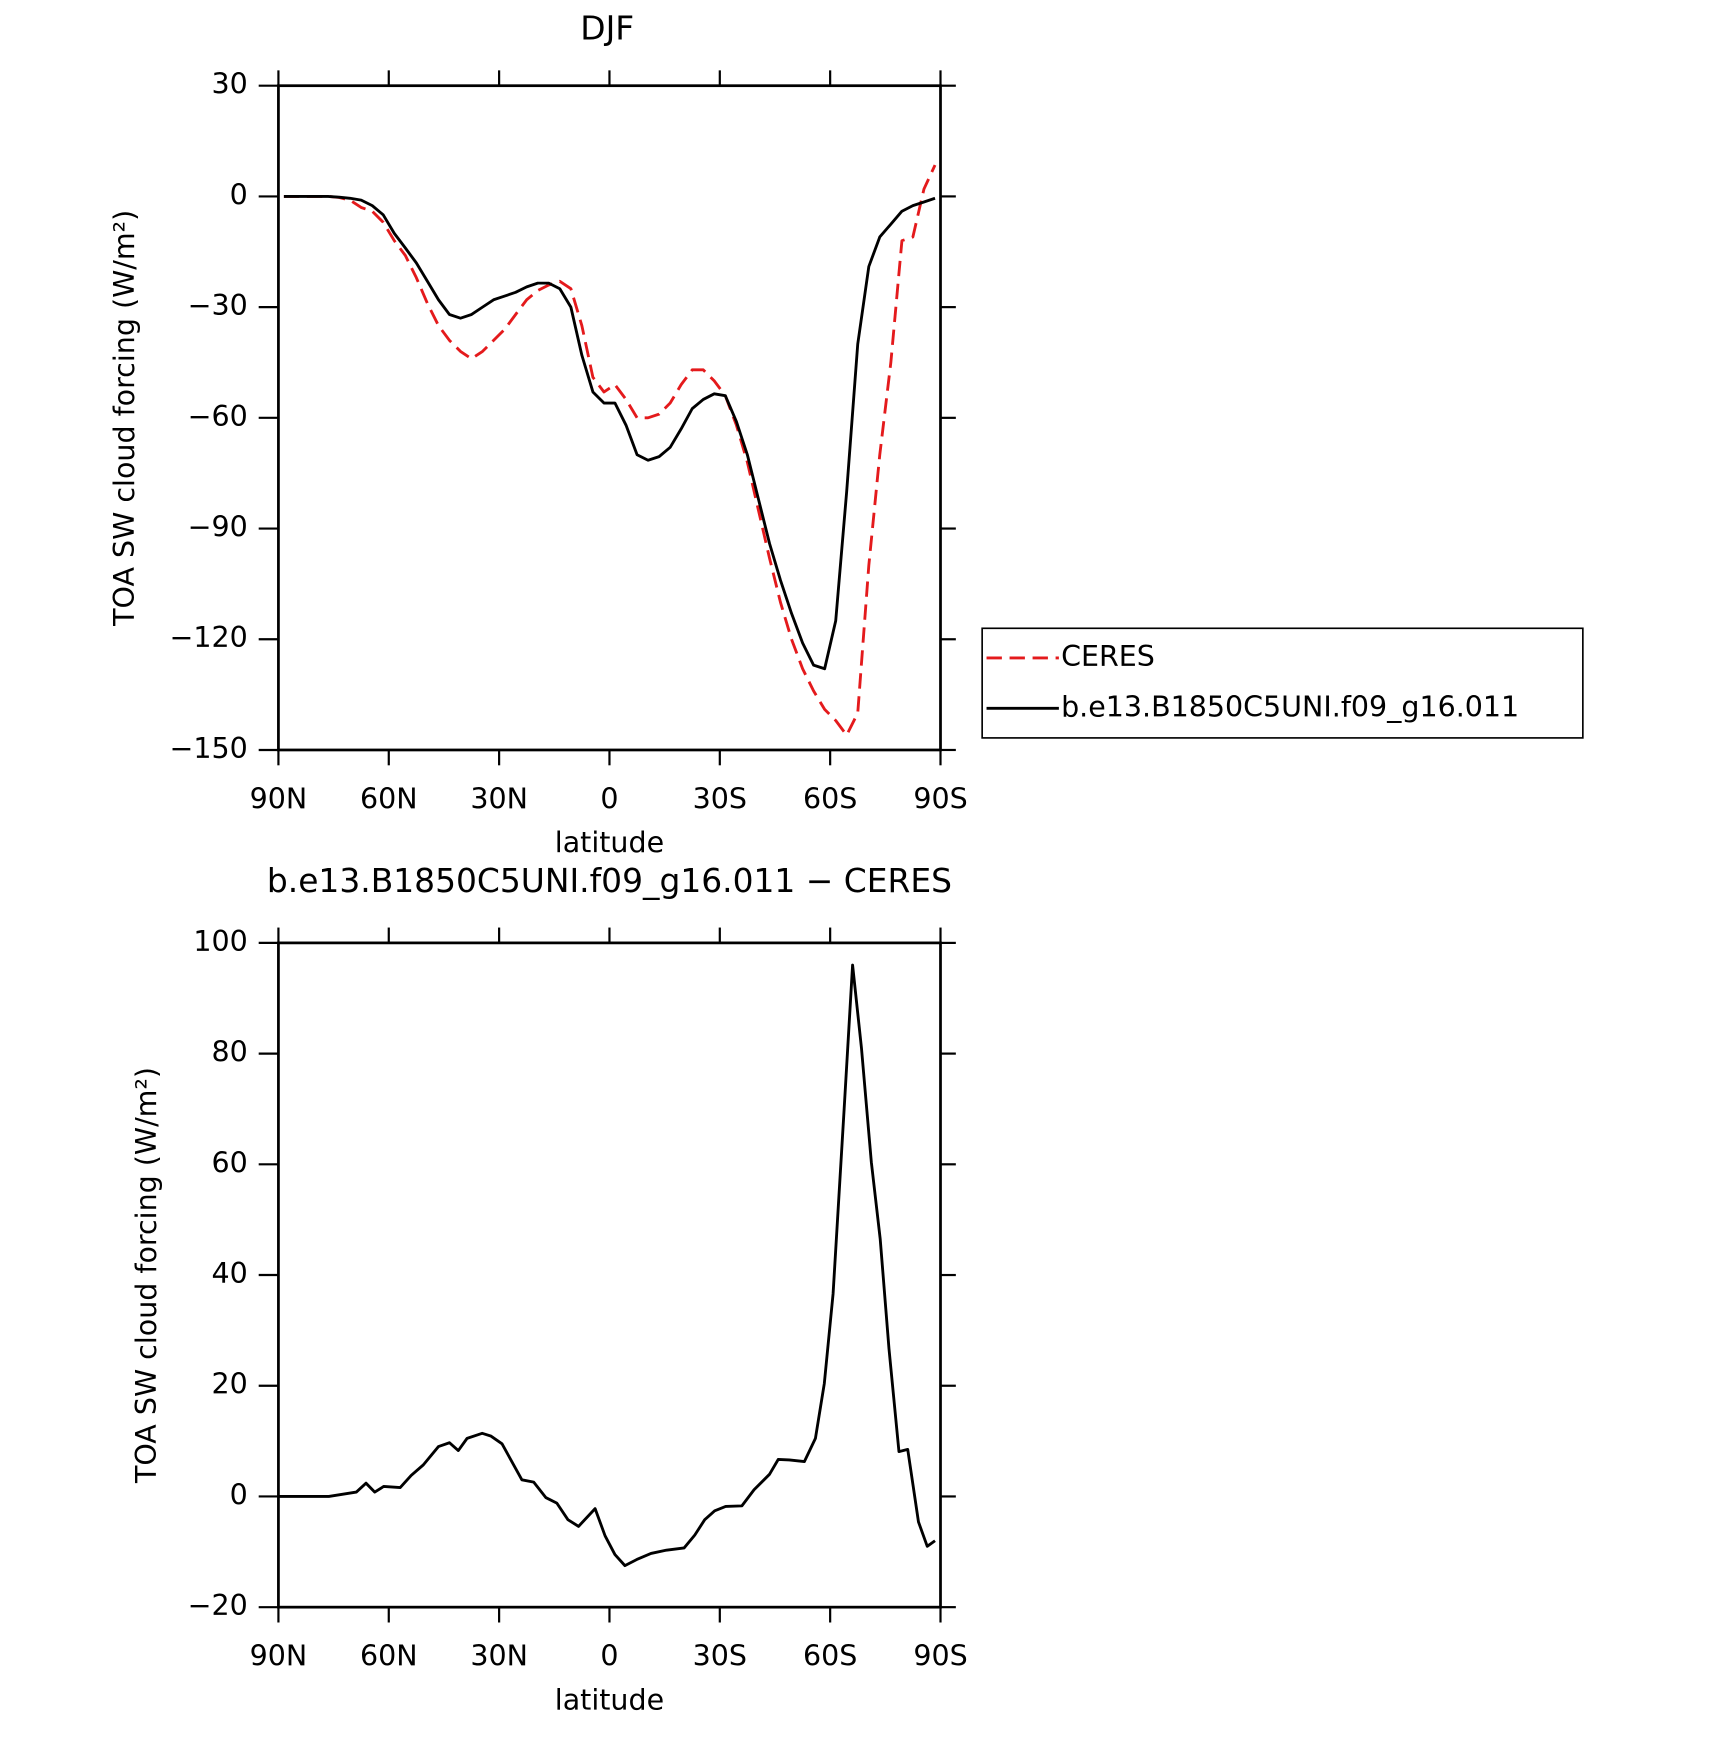 This screenshot has height=1740, width=1710. Describe the element at coordinates (607, 27) in the screenshot. I see `chart-title: DJF` at that location.